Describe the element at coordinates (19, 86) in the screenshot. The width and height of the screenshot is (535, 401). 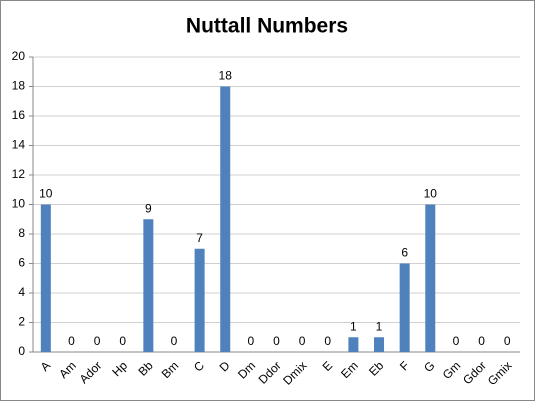
I see `y-tick-label: 18` at that location.